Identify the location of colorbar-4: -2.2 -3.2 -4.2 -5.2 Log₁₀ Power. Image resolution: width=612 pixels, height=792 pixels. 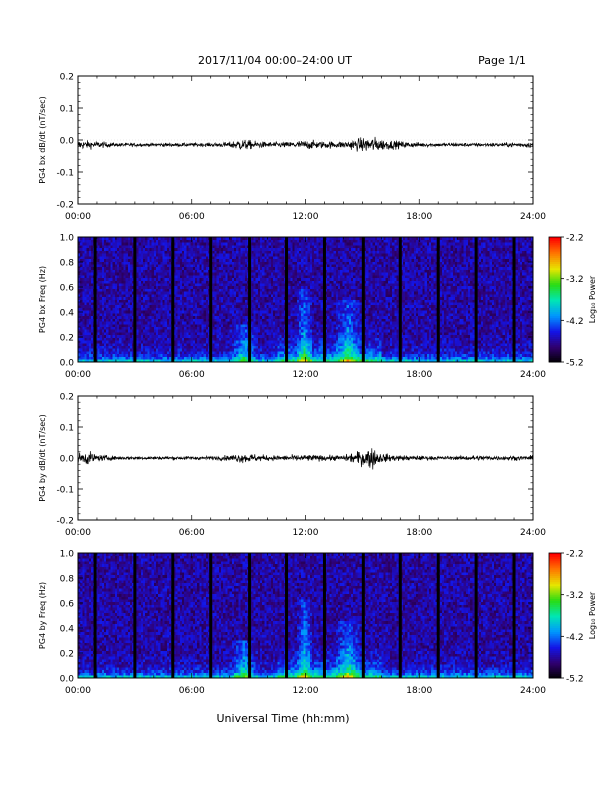
(573, 617).